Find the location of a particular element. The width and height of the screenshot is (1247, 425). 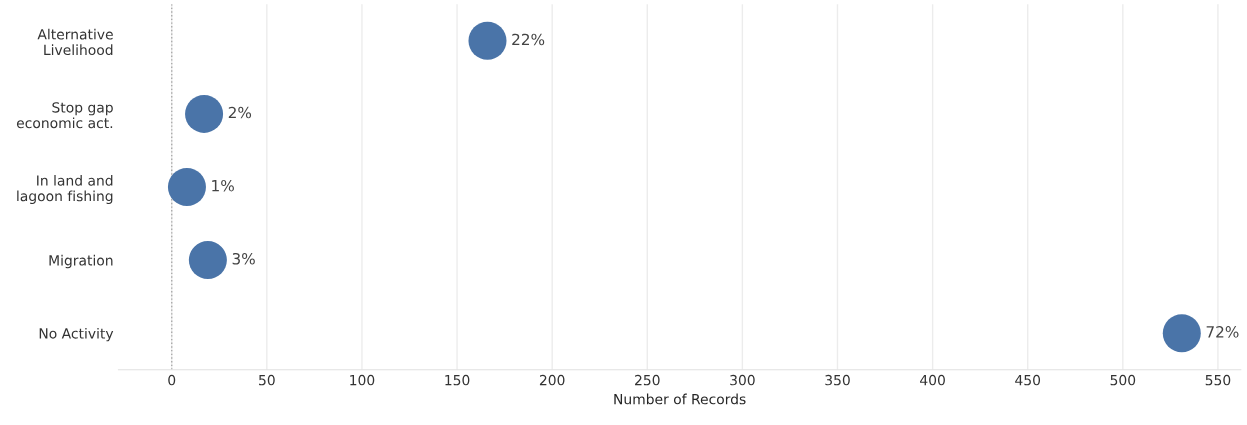

y-tick-label: In land and lagoon fishing is located at coordinates (65, 189).